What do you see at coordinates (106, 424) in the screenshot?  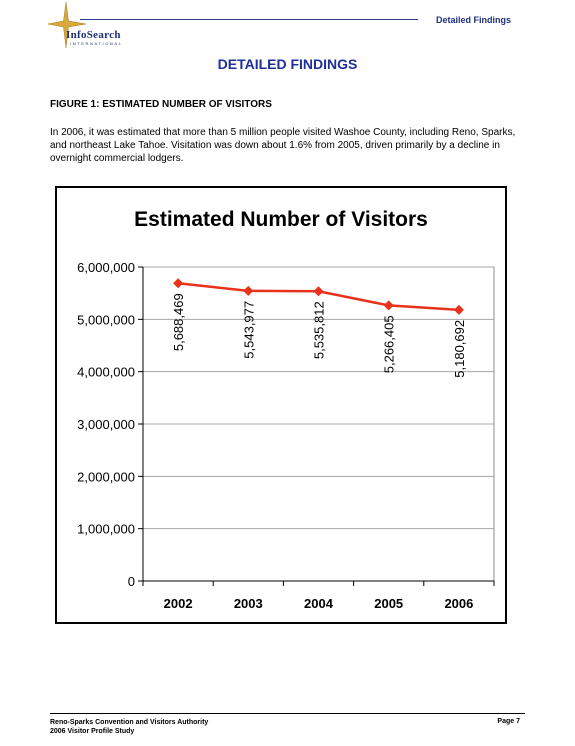 I see `y-tick-label: 3,000,000` at bounding box center [106, 424].